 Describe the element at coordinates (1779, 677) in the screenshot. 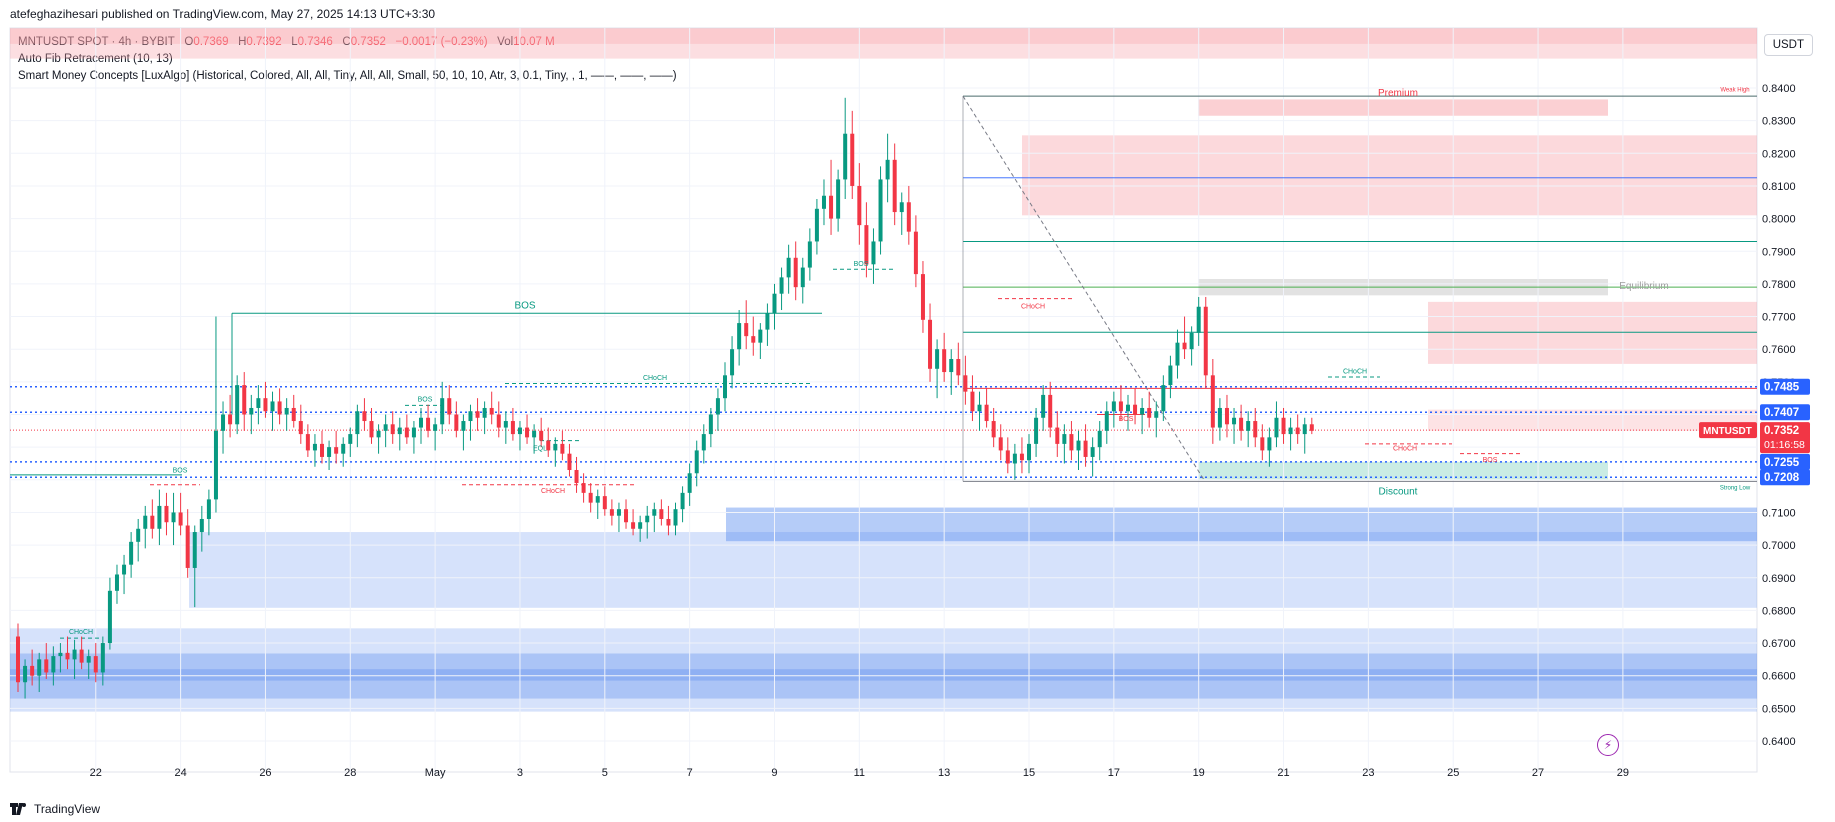

I see `y-tick-label: 0.6600` at that location.